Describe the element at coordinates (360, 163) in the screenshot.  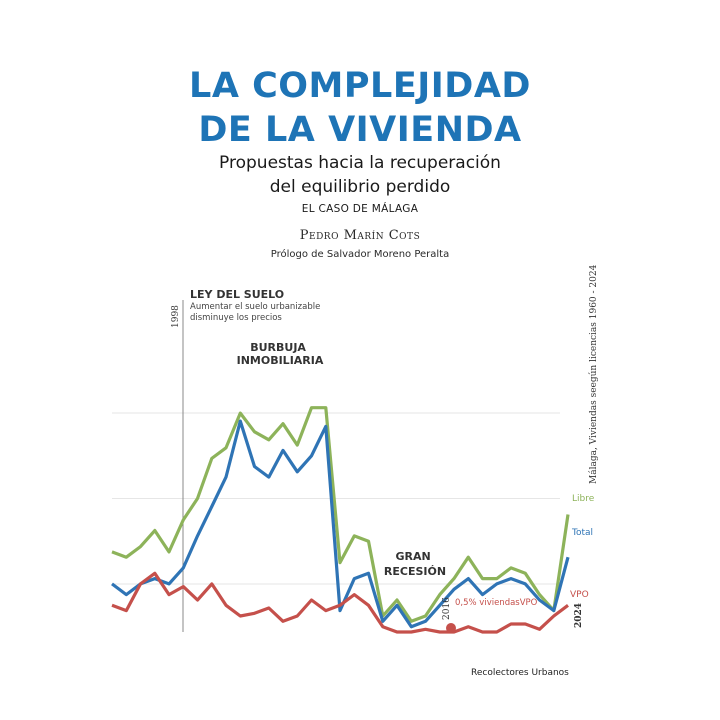
I see `subtitle-line-1: Propuestas hacia la recuperación` at that location.